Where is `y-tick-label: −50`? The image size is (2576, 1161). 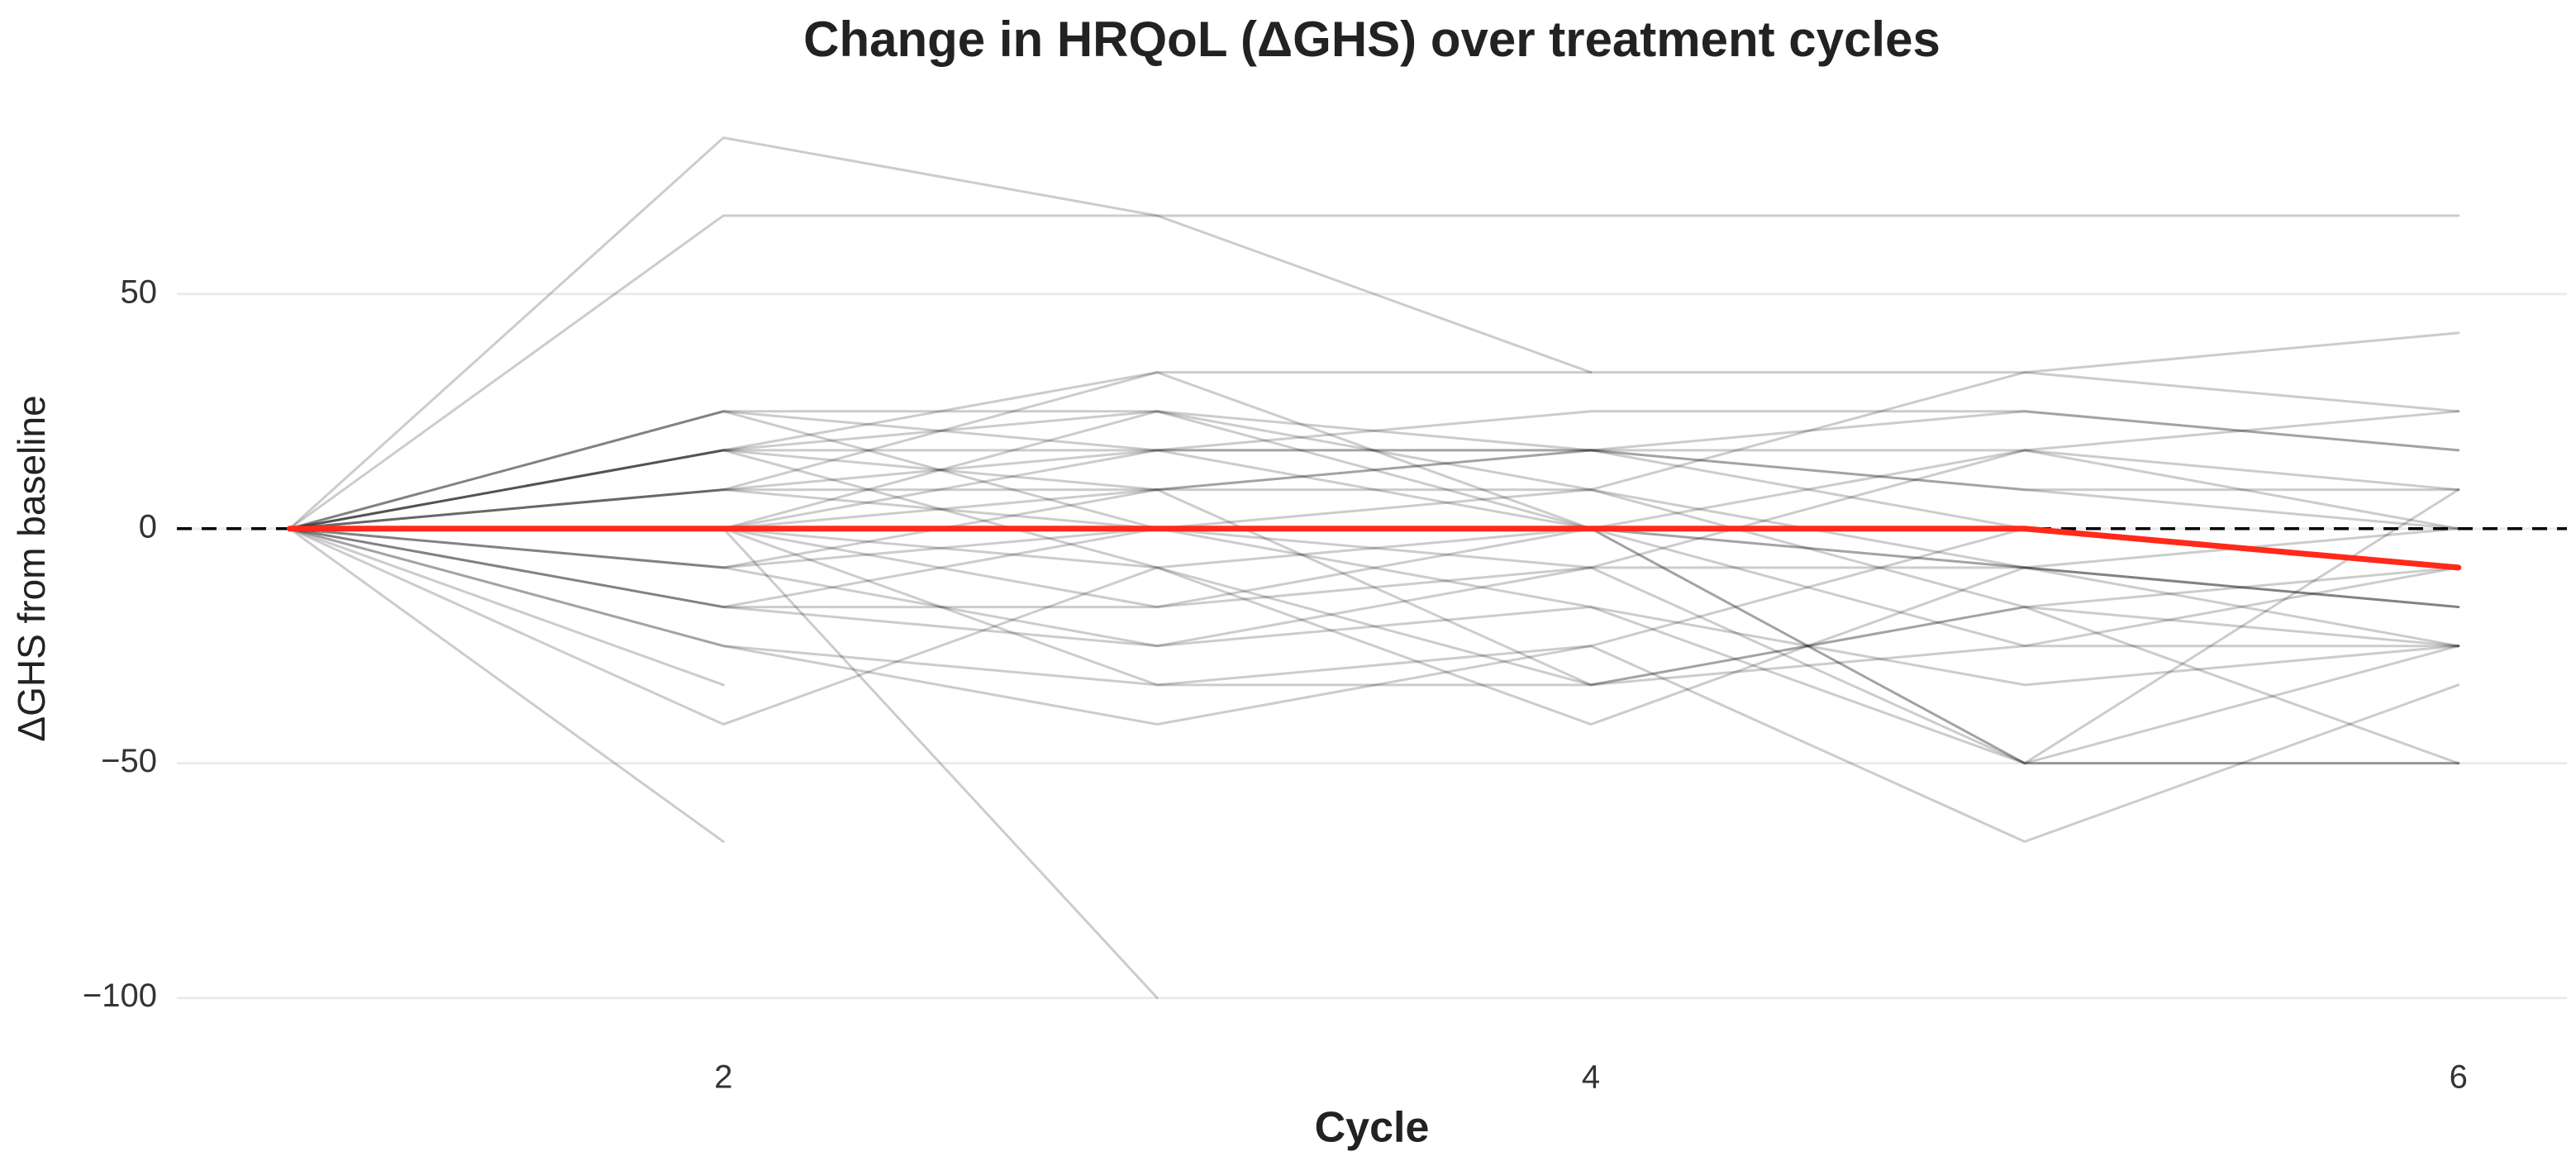
y-tick-label: −50 is located at coordinates (129, 761).